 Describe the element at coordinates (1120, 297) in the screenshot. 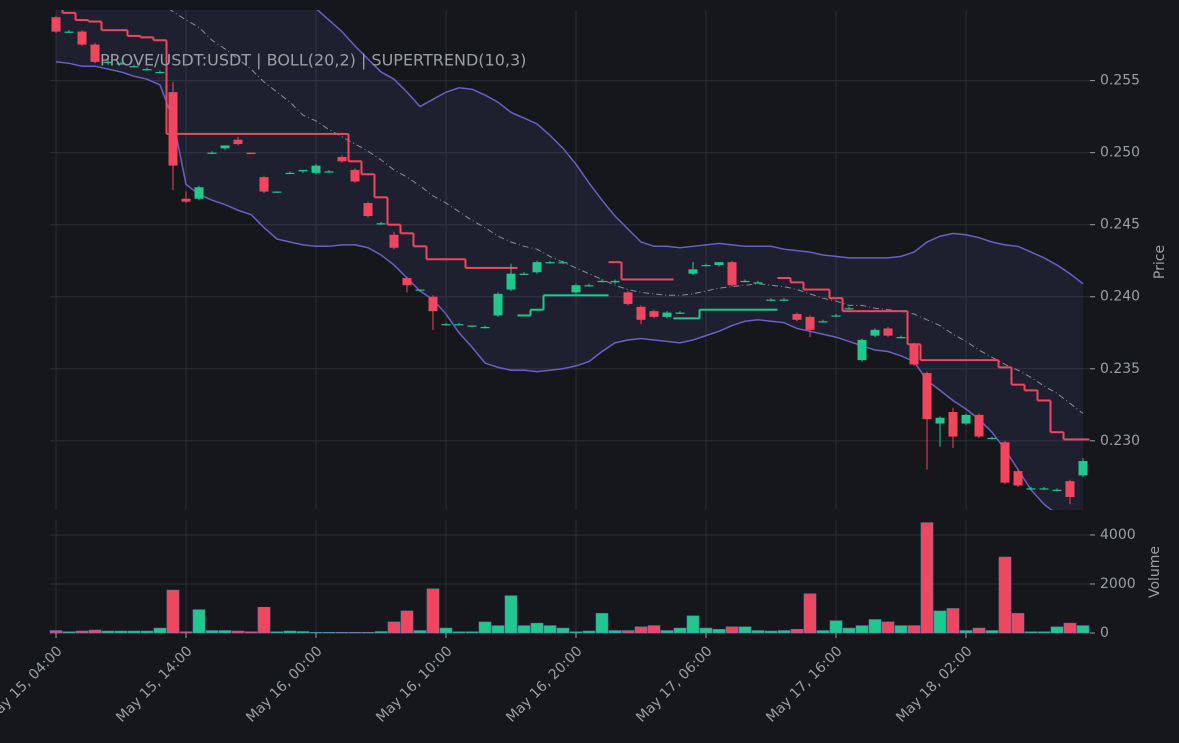

I see `y-tick-label: 0.240` at that location.